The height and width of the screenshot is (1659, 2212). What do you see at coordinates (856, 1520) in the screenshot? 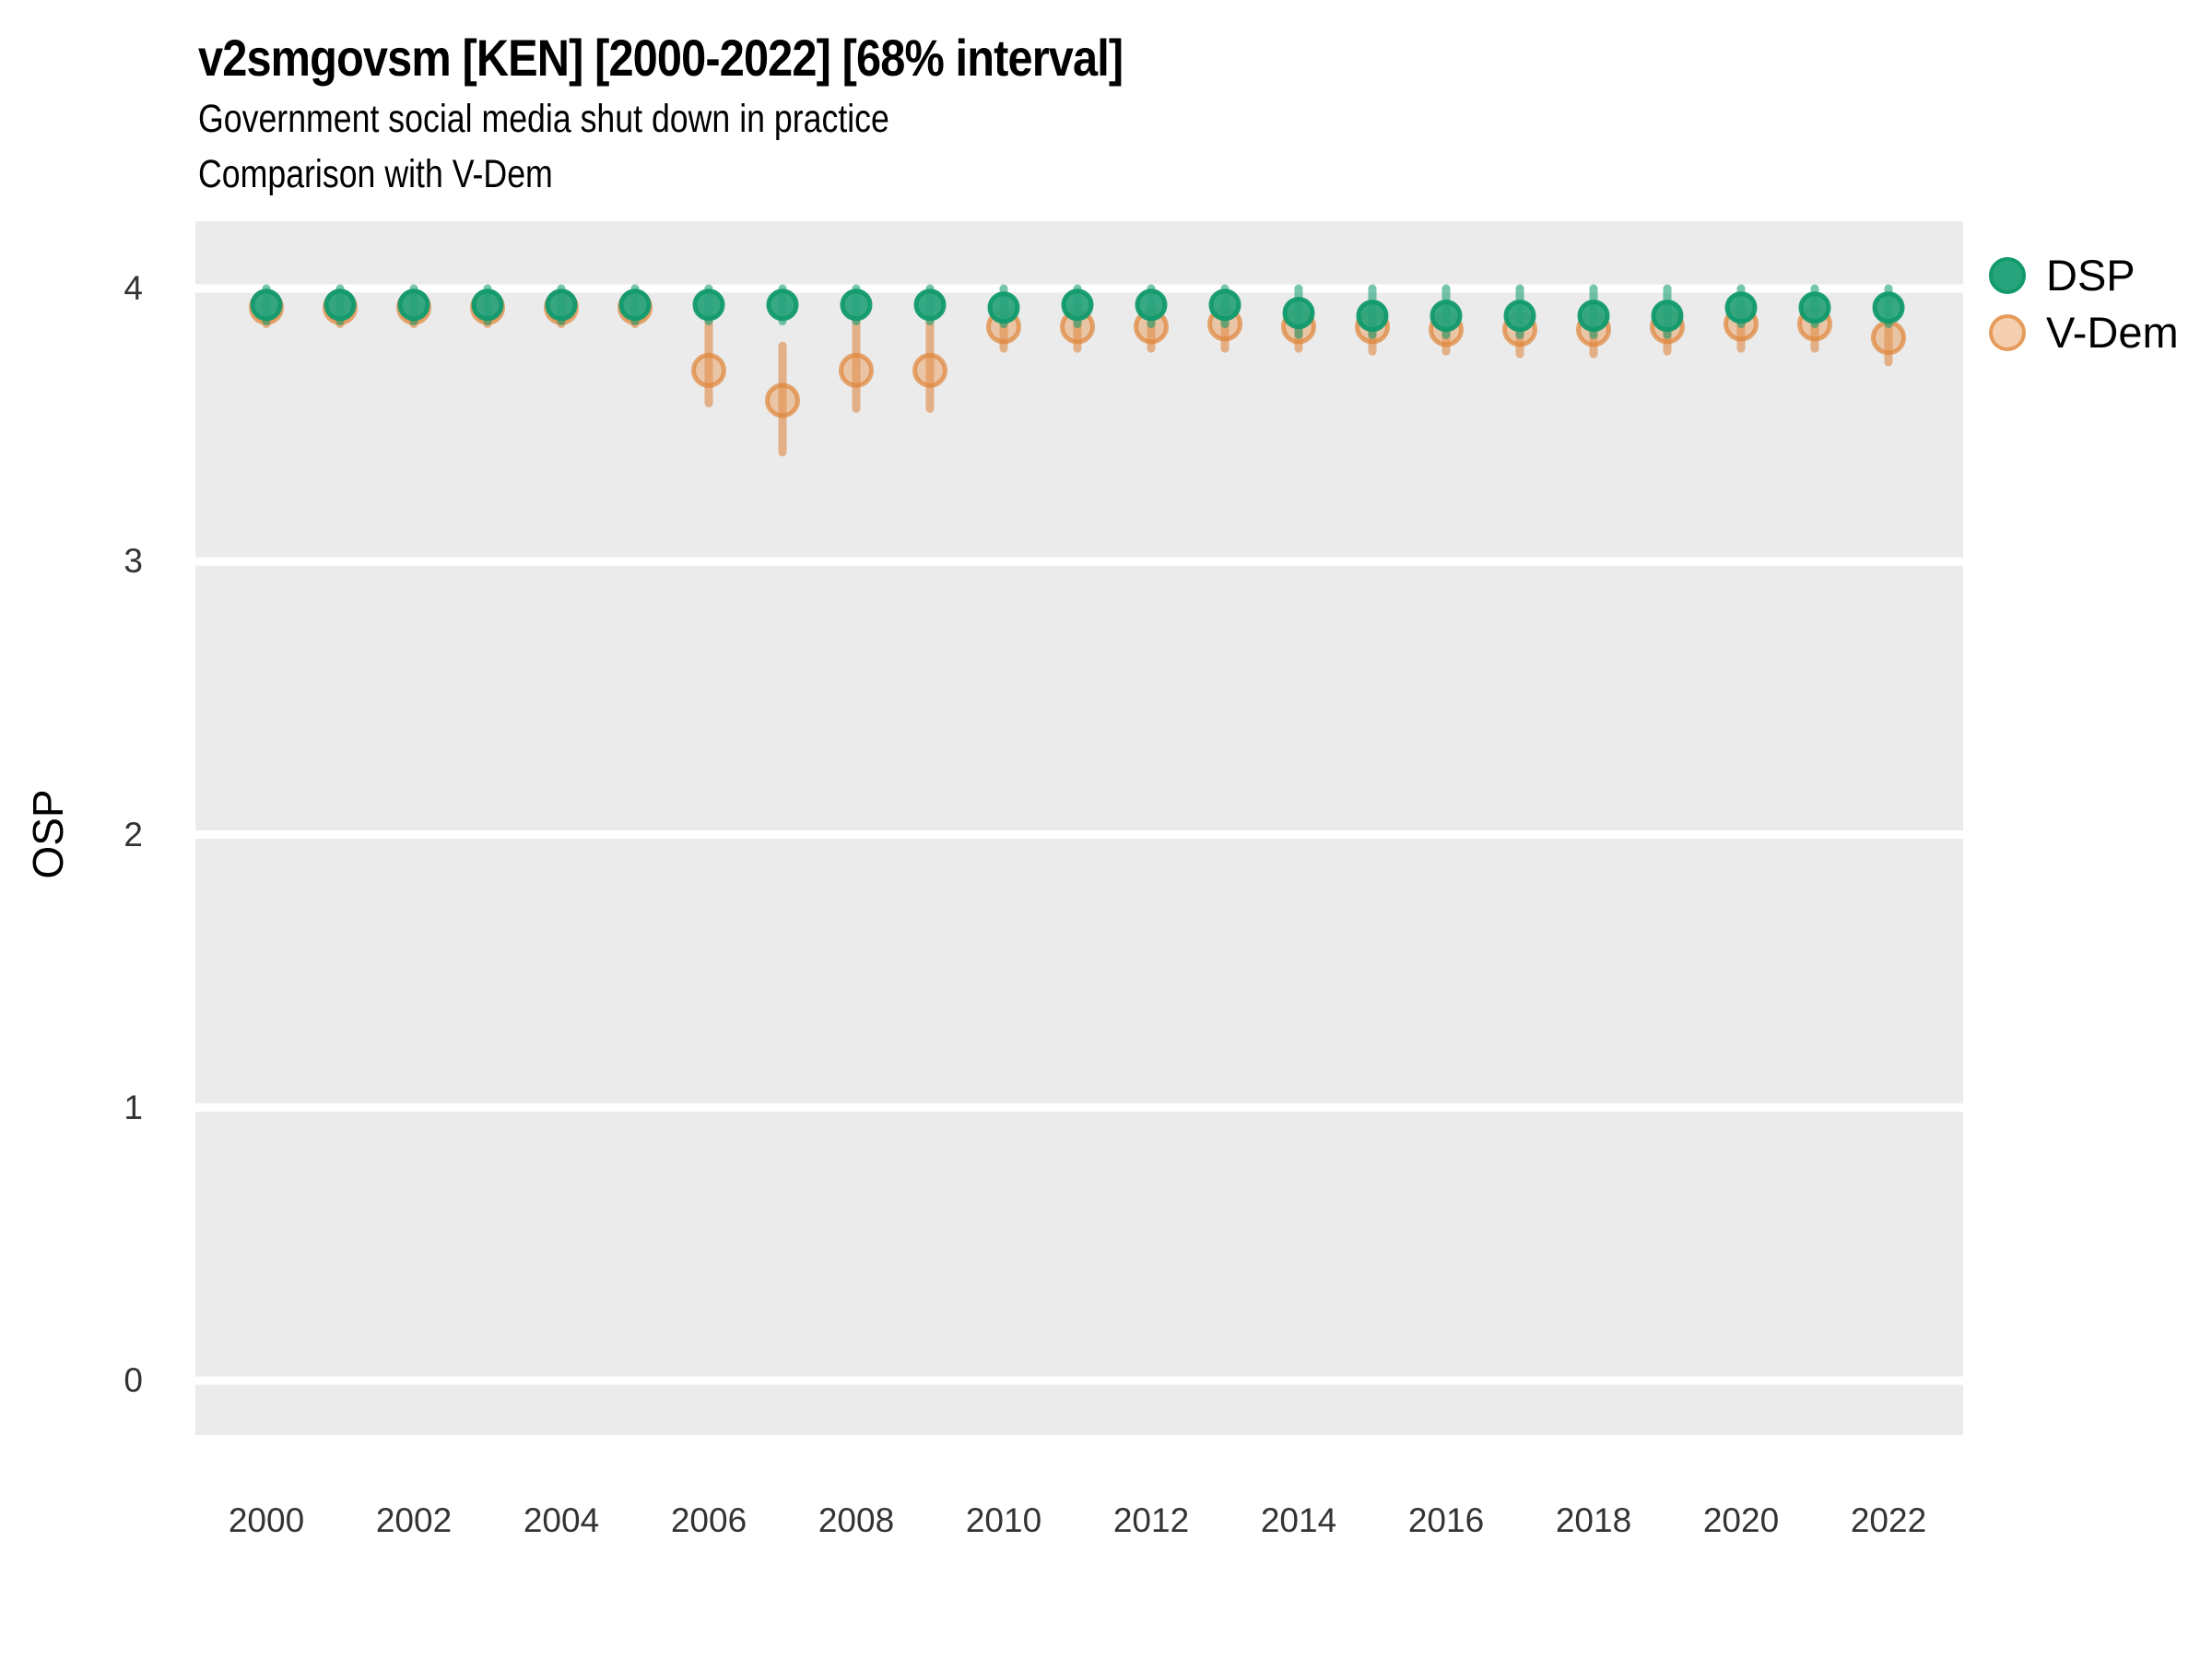
I see `x-tick-label-2008: 2008` at bounding box center [856, 1520].